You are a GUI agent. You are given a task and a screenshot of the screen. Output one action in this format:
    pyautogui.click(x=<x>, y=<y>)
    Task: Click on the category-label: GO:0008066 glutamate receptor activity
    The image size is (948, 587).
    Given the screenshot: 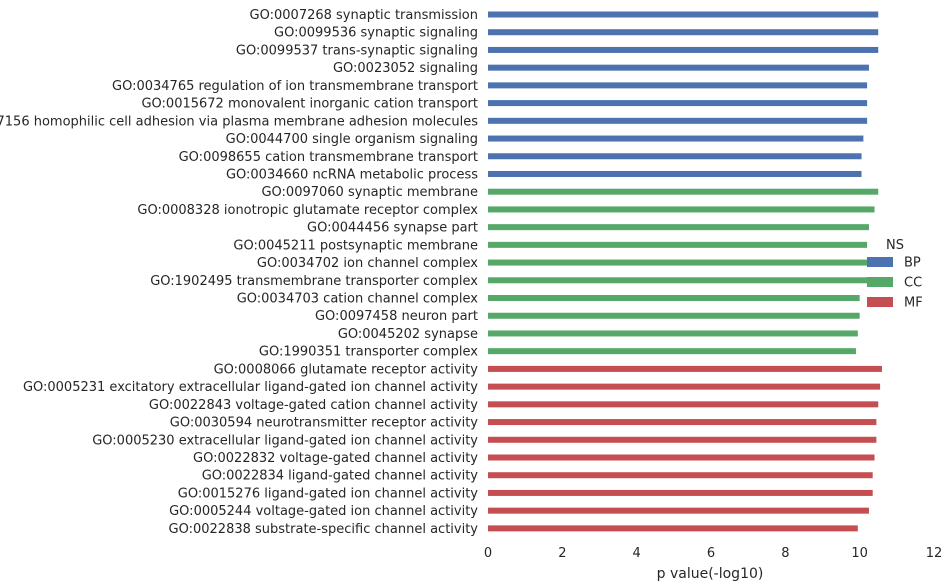 What is the action you would take?
    pyautogui.click(x=346, y=369)
    